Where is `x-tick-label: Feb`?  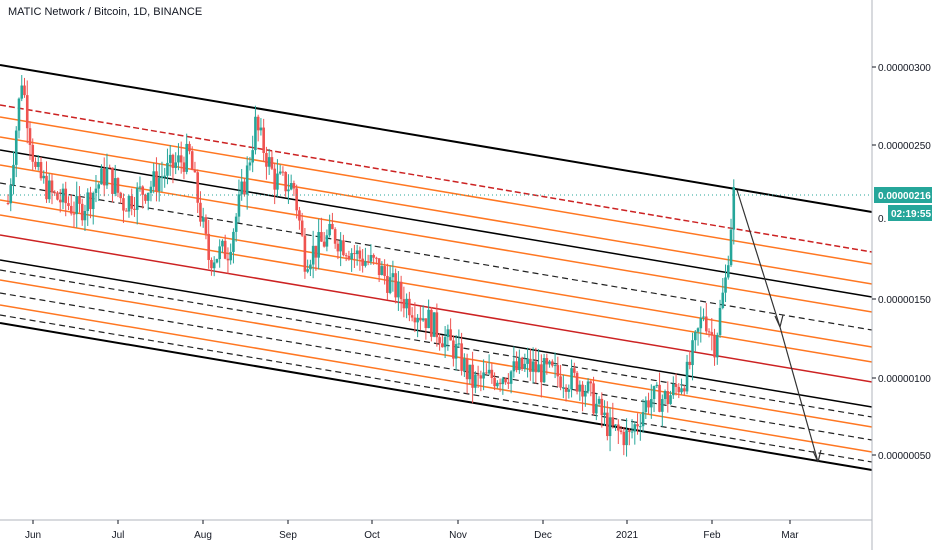 x-tick-label: Feb is located at coordinates (712, 535).